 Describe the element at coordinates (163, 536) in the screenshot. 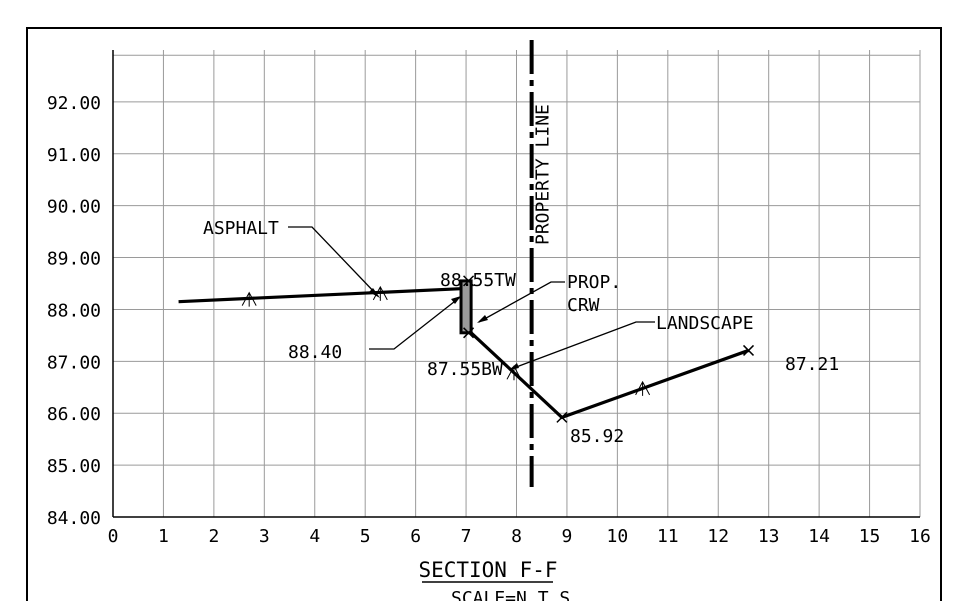

I see `x-tick-label: 1` at that location.